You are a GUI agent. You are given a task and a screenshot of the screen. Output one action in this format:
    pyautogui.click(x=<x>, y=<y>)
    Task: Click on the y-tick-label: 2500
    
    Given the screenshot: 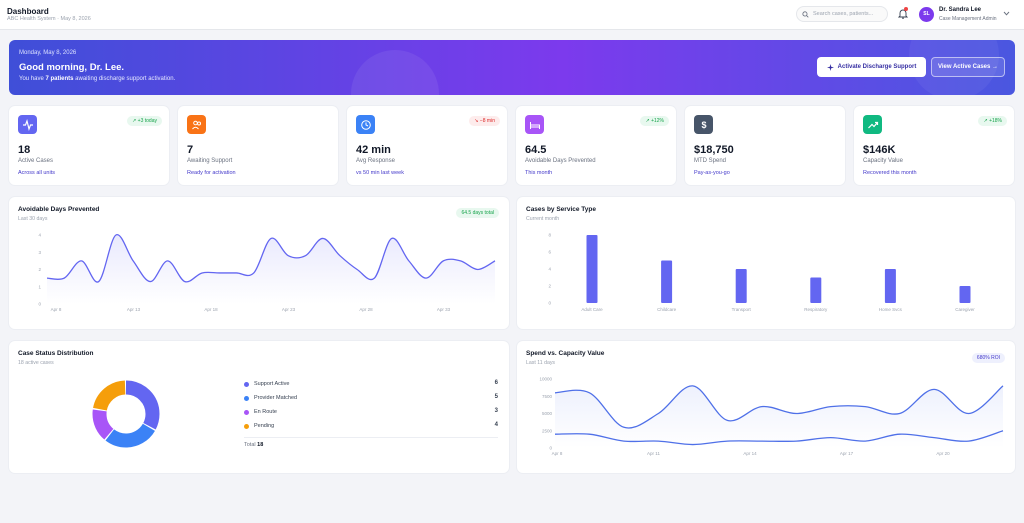 What is the action you would take?
    pyautogui.click(x=547, y=430)
    